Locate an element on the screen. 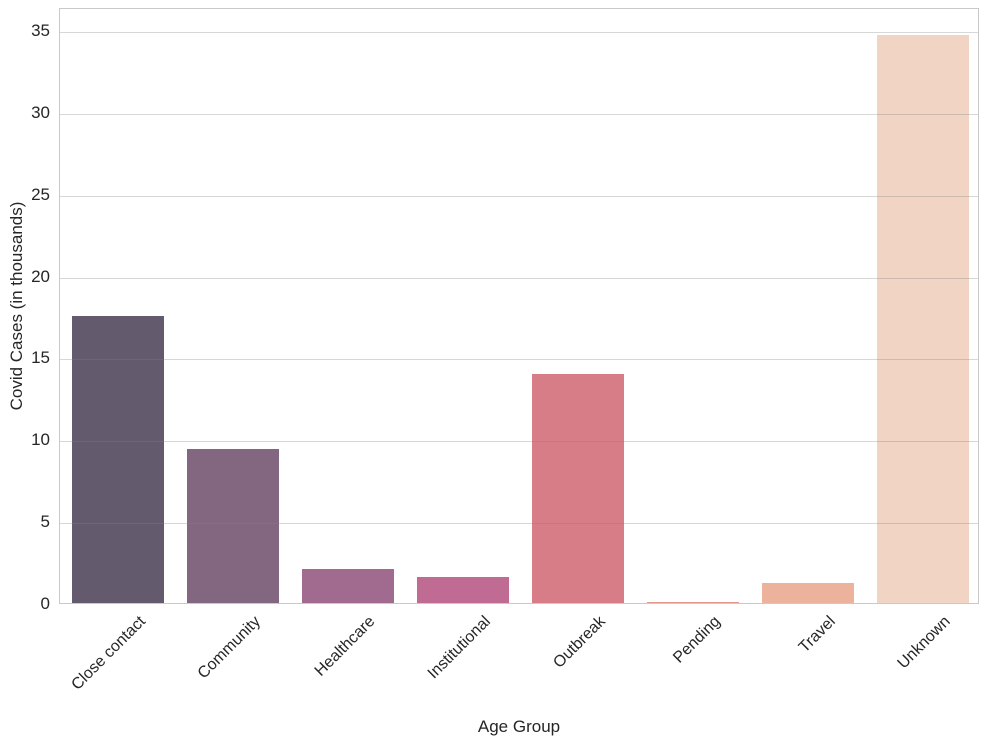 The height and width of the screenshot is (749, 993). x-tick-label-pending: Pending is located at coordinates (696, 640).